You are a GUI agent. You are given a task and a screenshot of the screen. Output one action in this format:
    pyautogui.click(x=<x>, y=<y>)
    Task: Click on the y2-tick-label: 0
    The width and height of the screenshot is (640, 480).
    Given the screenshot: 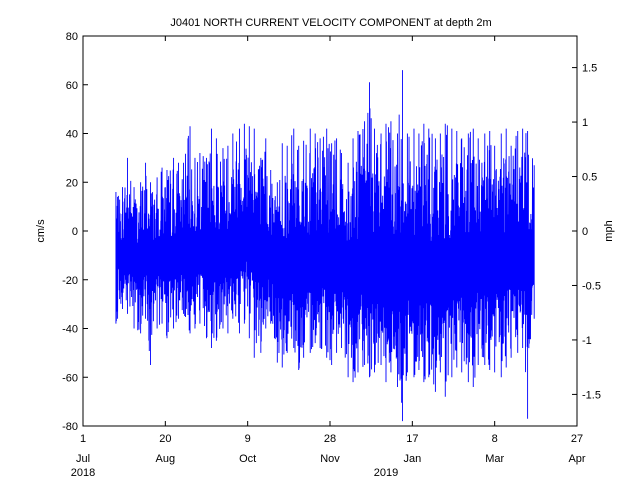 What is the action you would take?
    pyautogui.click(x=585, y=232)
    